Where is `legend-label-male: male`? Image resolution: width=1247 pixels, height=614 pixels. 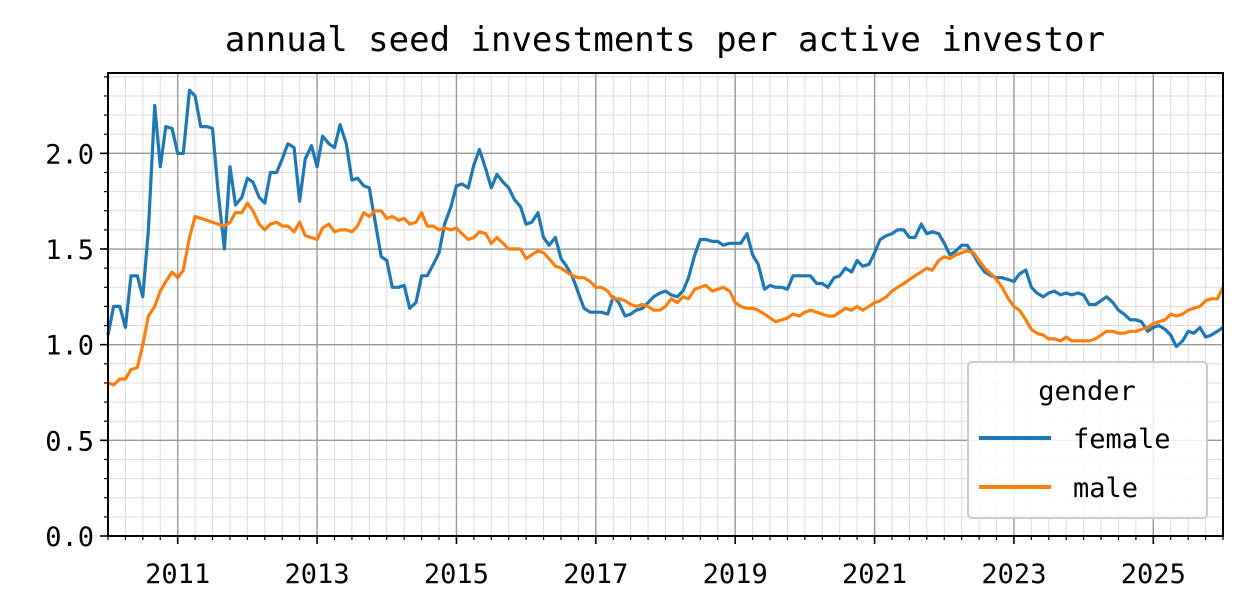 legend-label-male: male is located at coordinates (1105, 488).